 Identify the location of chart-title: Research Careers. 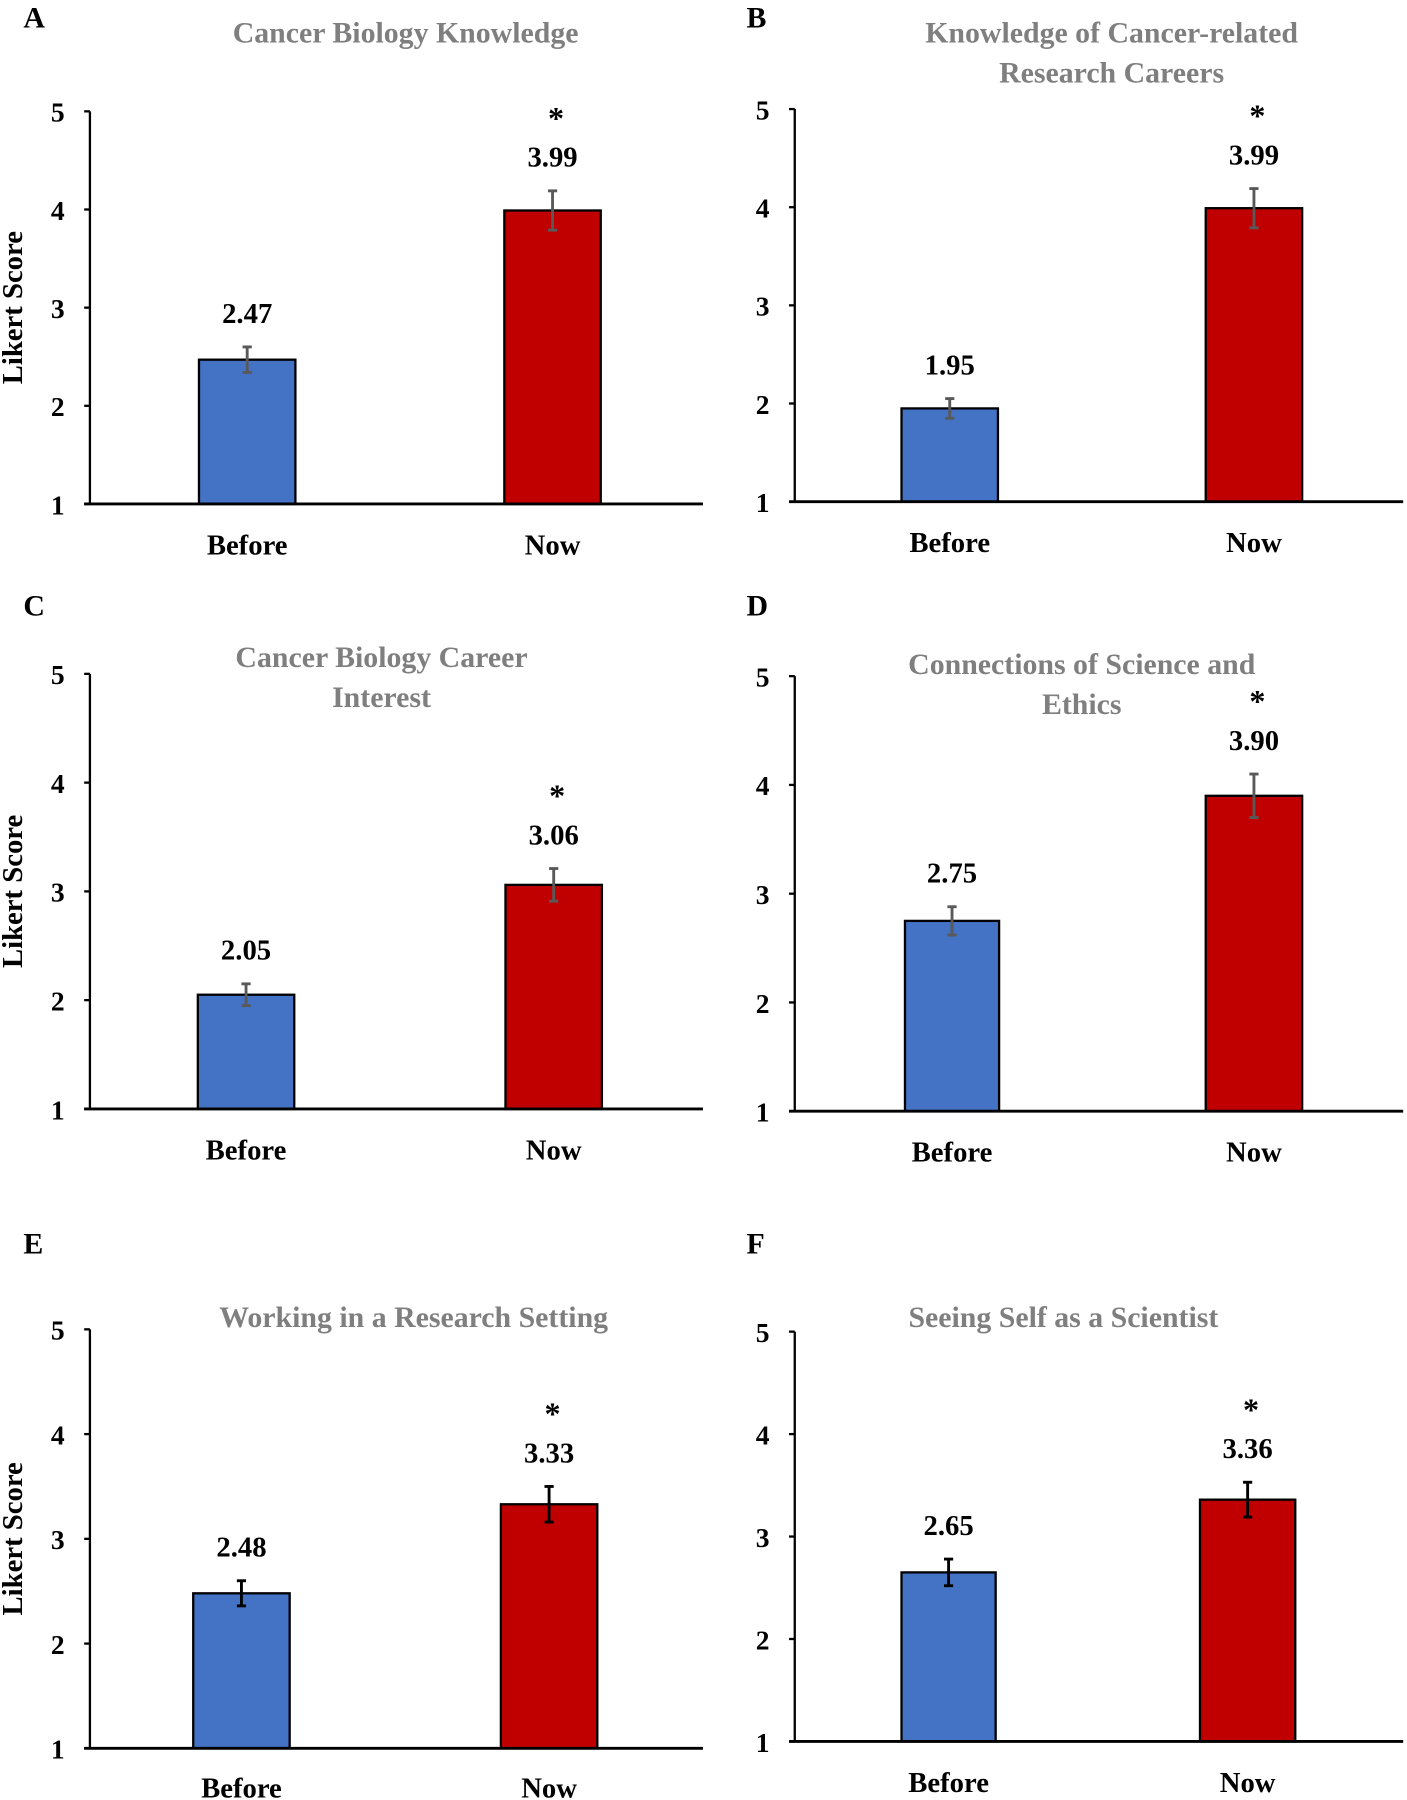
(1111, 73).